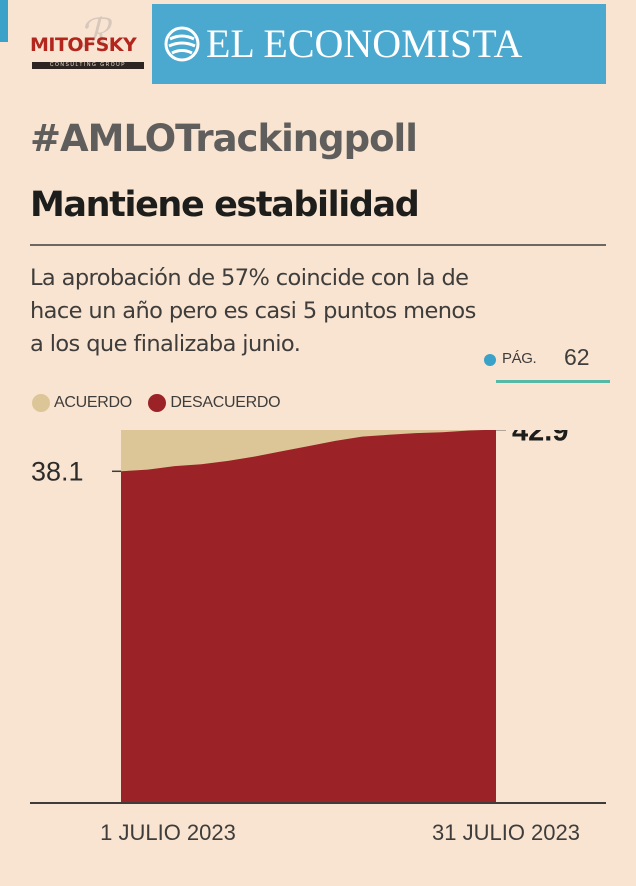  What do you see at coordinates (253, 311) in the screenshot?
I see `description-line: hace un año pero es casi 5 puntos menos` at bounding box center [253, 311].